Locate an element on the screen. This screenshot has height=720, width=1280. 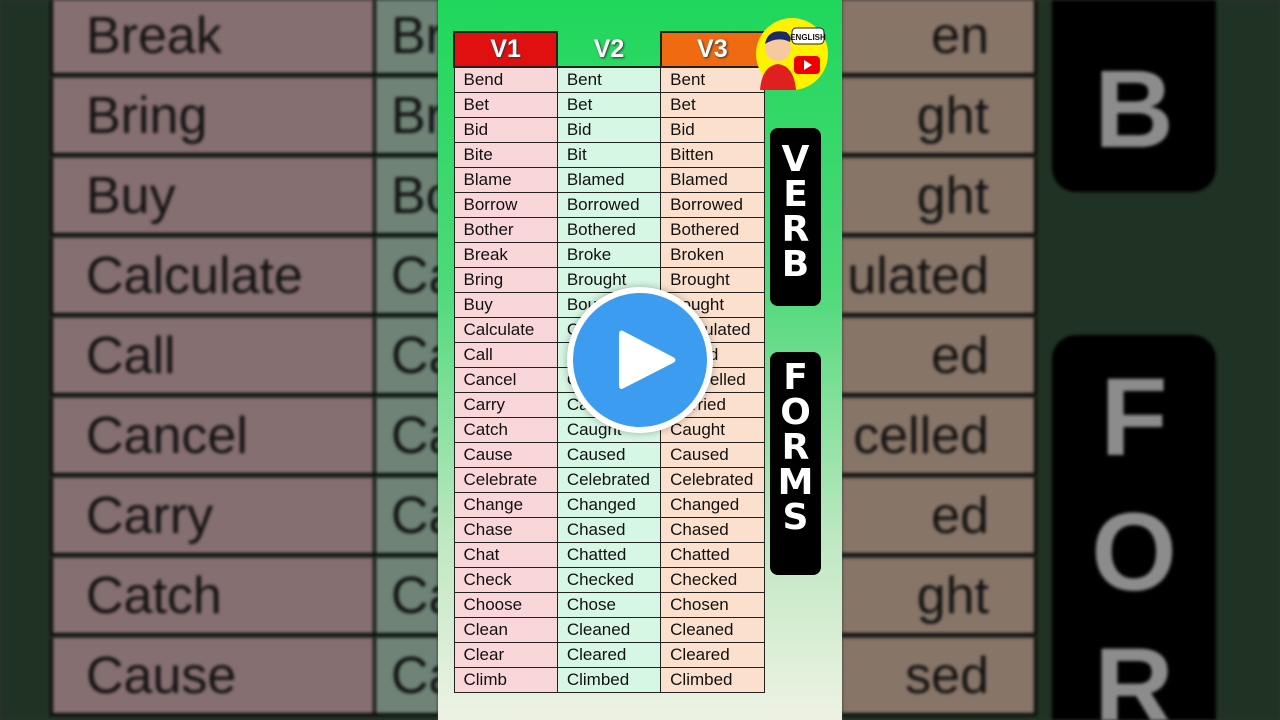
bg-letter-box: B is located at coordinates (1134, 96).